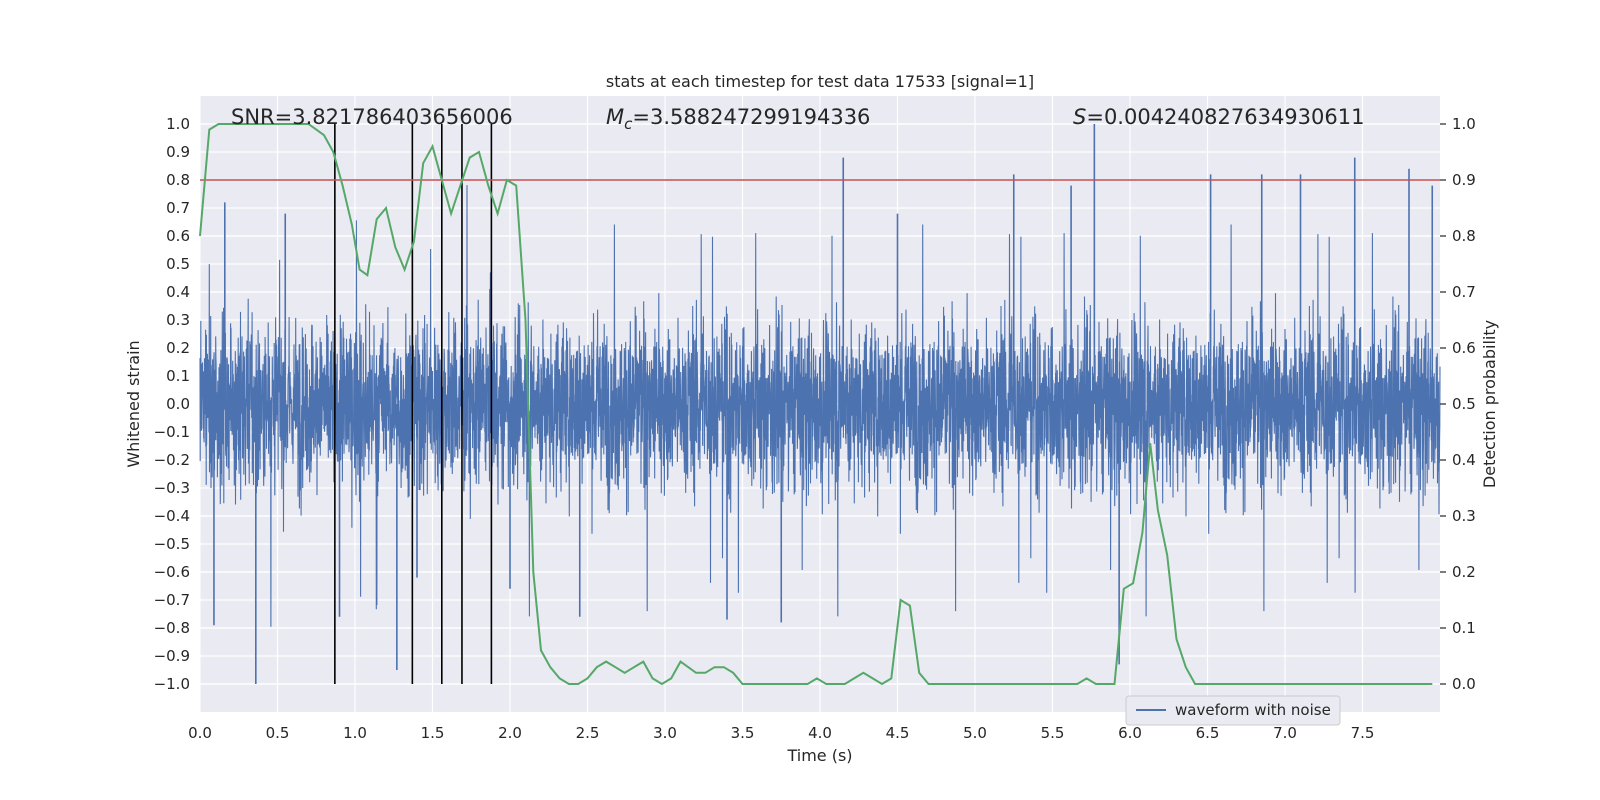 The height and width of the screenshot is (800, 1600). Describe the element at coordinates (751, 117) in the screenshot. I see `chirp-mass-value: =3.588247299194336` at that location.